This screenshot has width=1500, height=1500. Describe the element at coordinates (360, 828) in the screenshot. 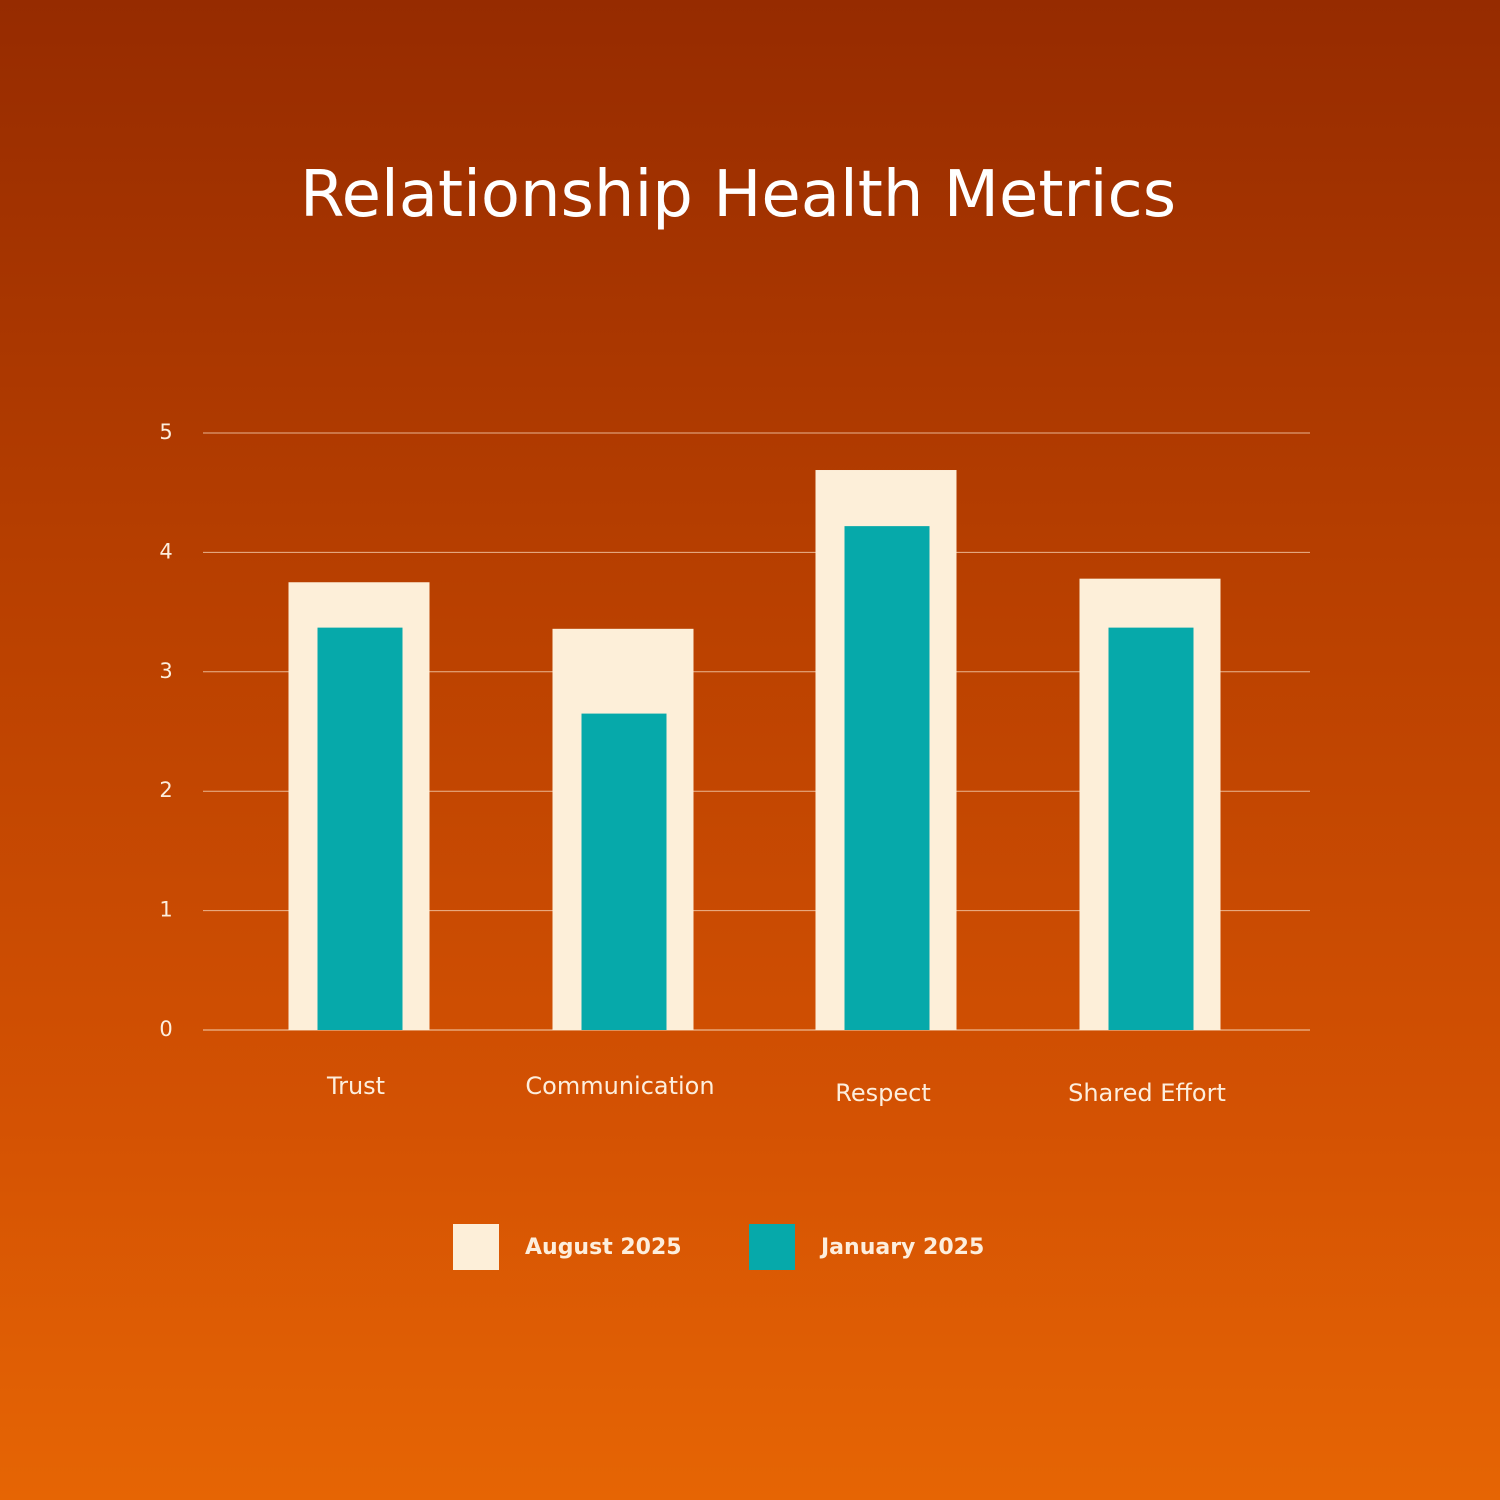

I see `bar-january-2025-trust` at that location.